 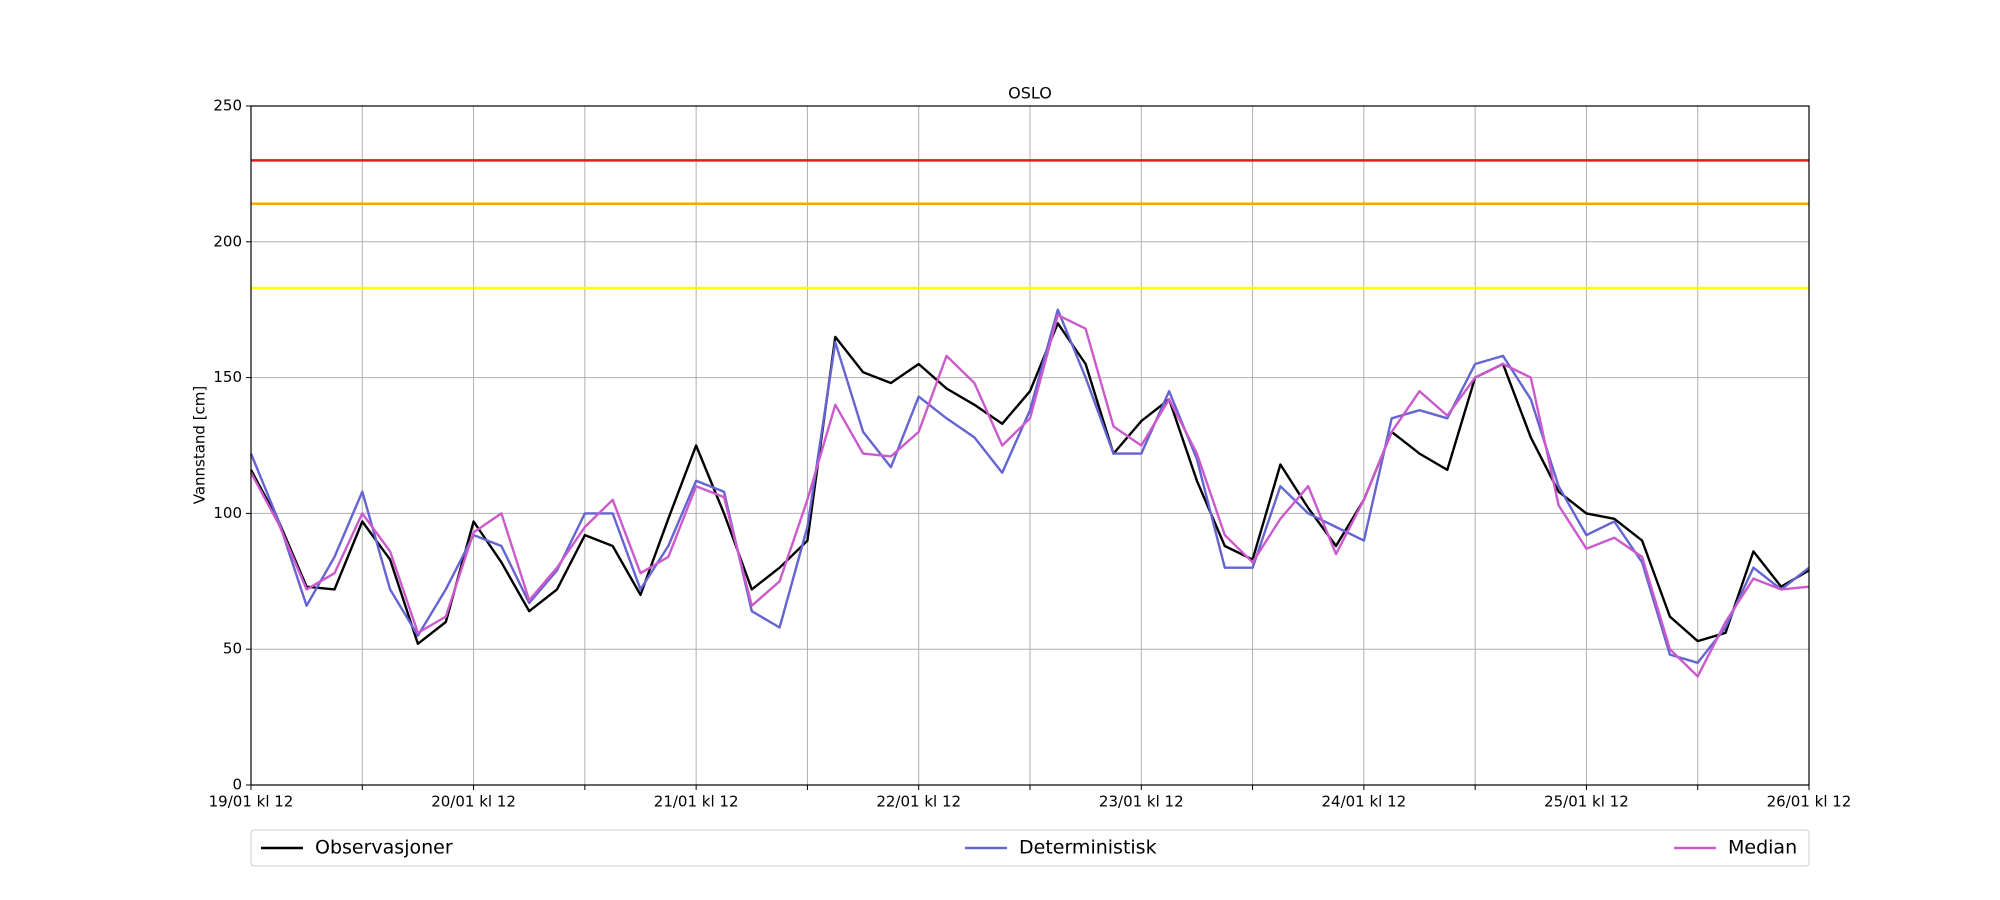 What do you see at coordinates (237, 785) in the screenshot?
I see `y-tick-label: 0` at bounding box center [237, 785].